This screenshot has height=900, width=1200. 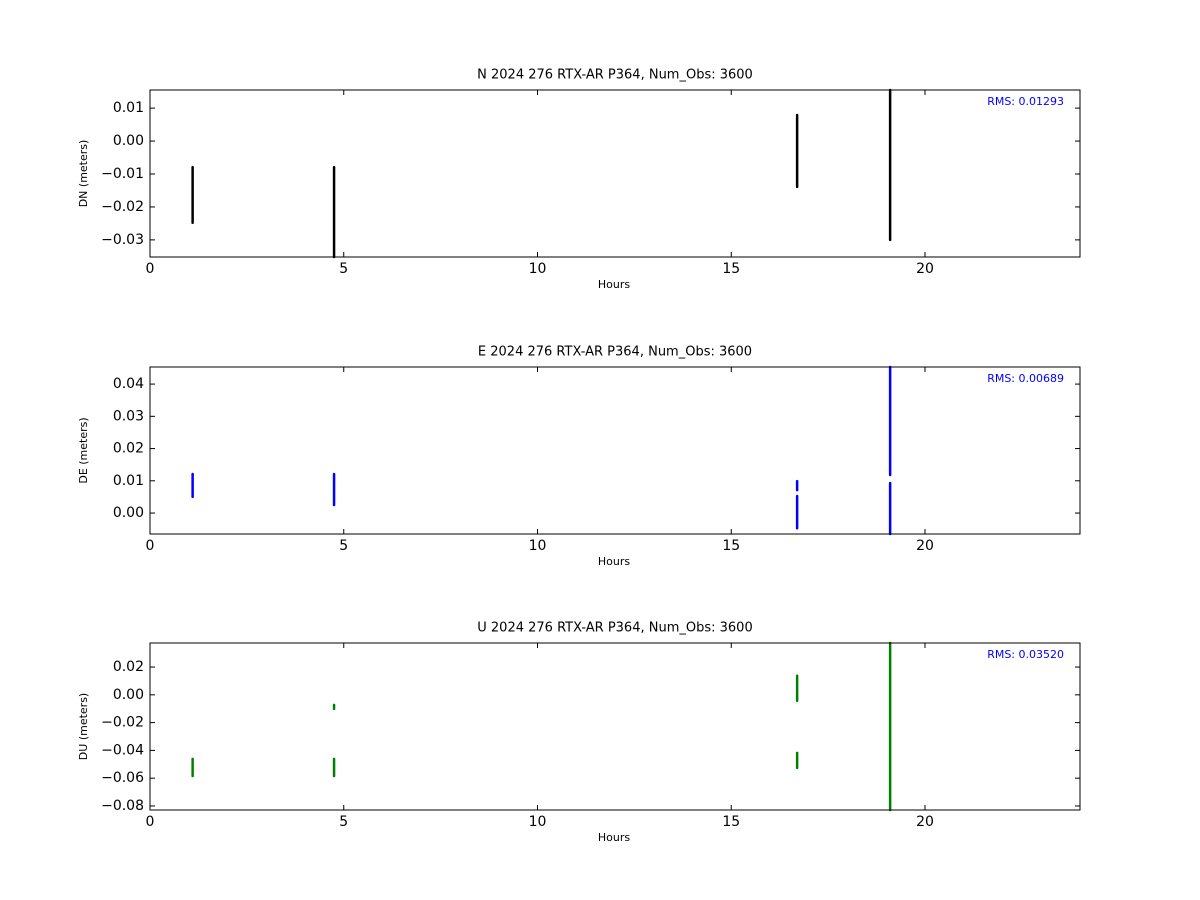 I want to click on y-tick-label: −0.01, so click(x=122, y=174).